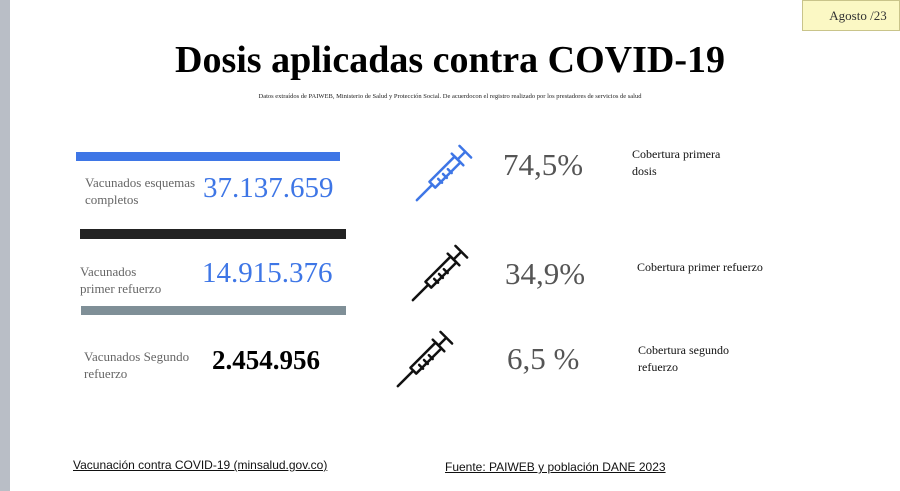  Describe the element at coordinates (268, 188) in the screenshot. I see `stat-value-completos: 37.137.659` at that location.